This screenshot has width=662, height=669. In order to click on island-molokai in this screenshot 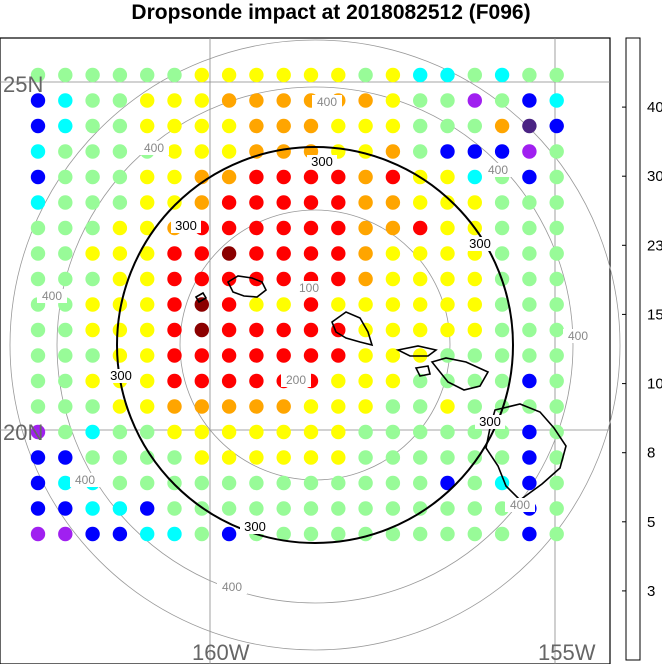, I will do `click(416, 351)`.